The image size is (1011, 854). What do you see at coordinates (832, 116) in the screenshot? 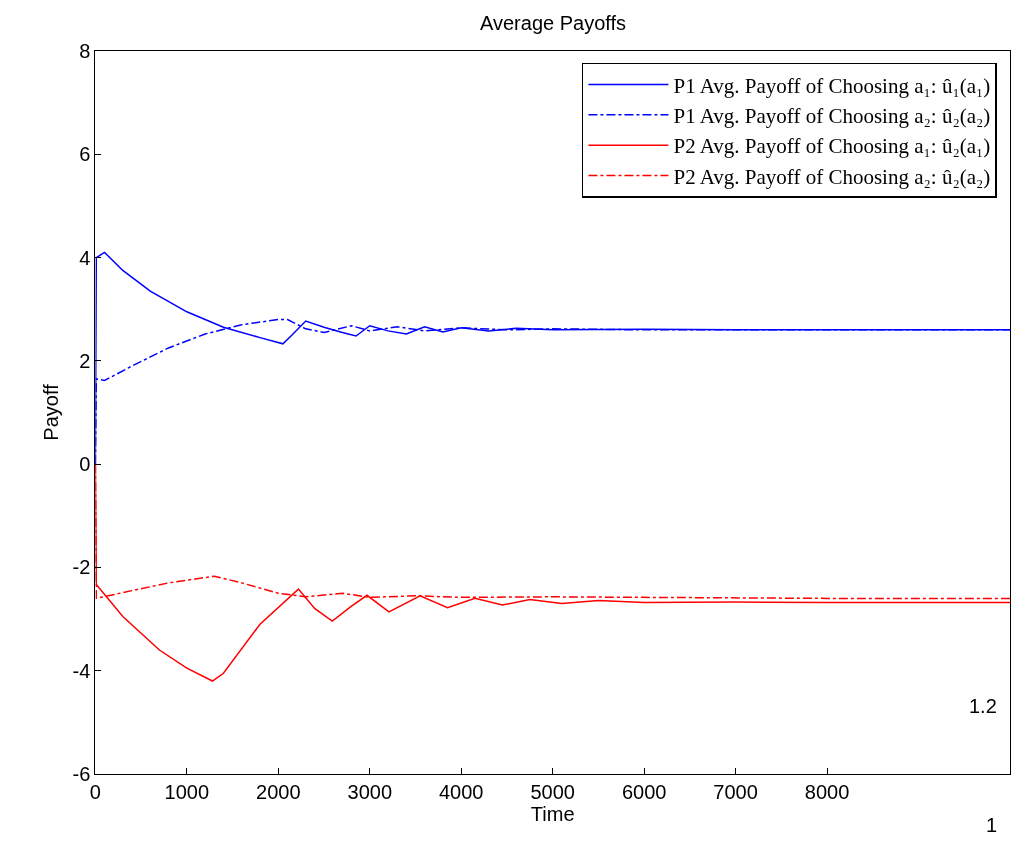
I see `legend-label: P1 Avg. Payoff of Choosing a₂: û₂(a₂)` at bounding box center [832, 116].